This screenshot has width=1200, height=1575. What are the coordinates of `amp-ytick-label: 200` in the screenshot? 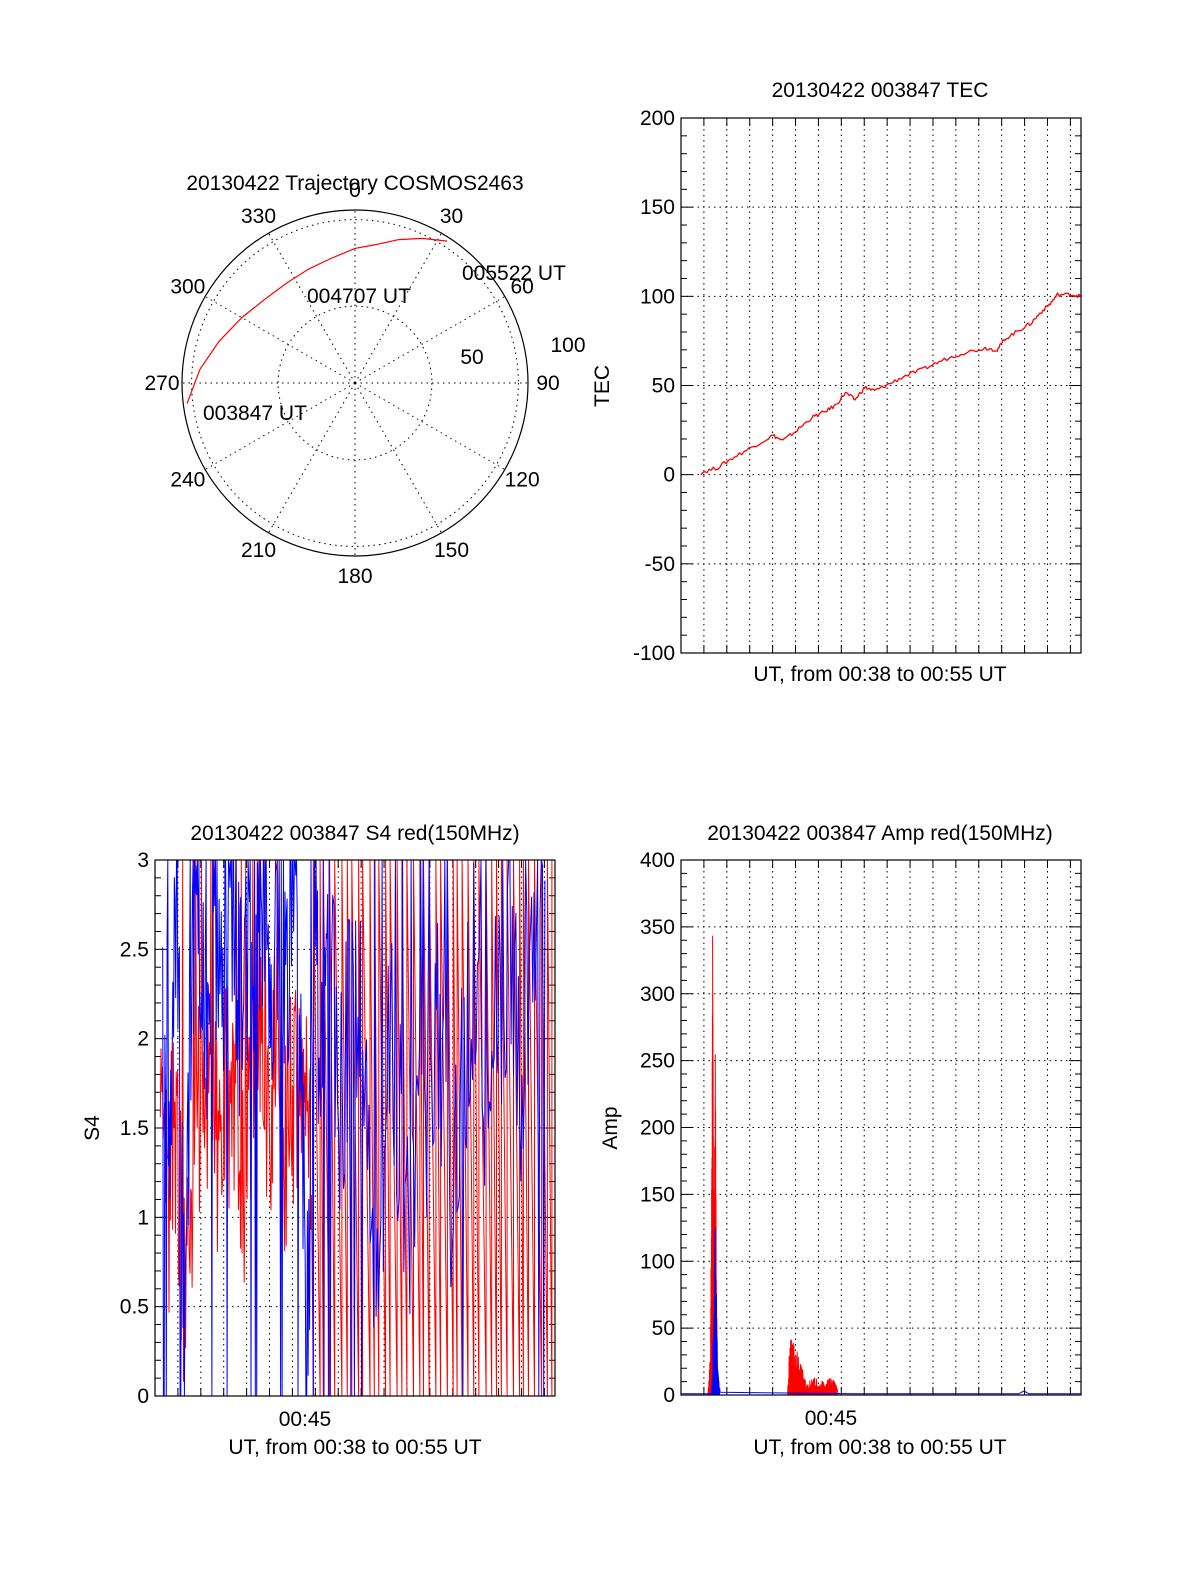 It's located at (657, 1128).